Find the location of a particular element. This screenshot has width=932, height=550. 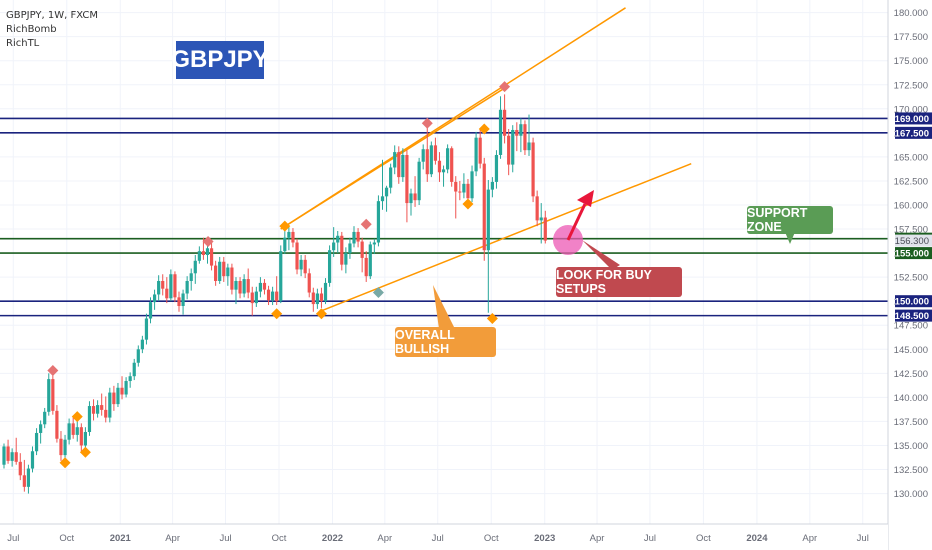

price-axis-bg is located at coordinates (910, 275).